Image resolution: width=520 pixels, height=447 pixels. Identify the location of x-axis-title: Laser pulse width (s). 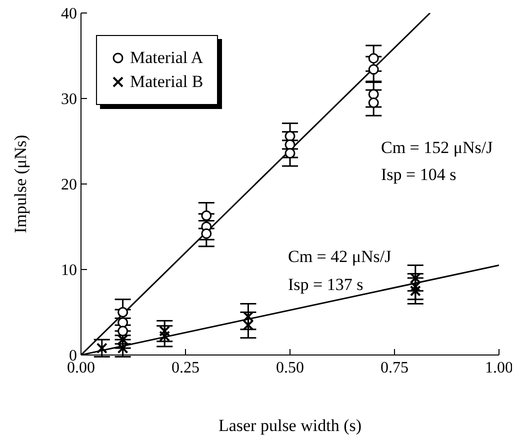
(290, 425).